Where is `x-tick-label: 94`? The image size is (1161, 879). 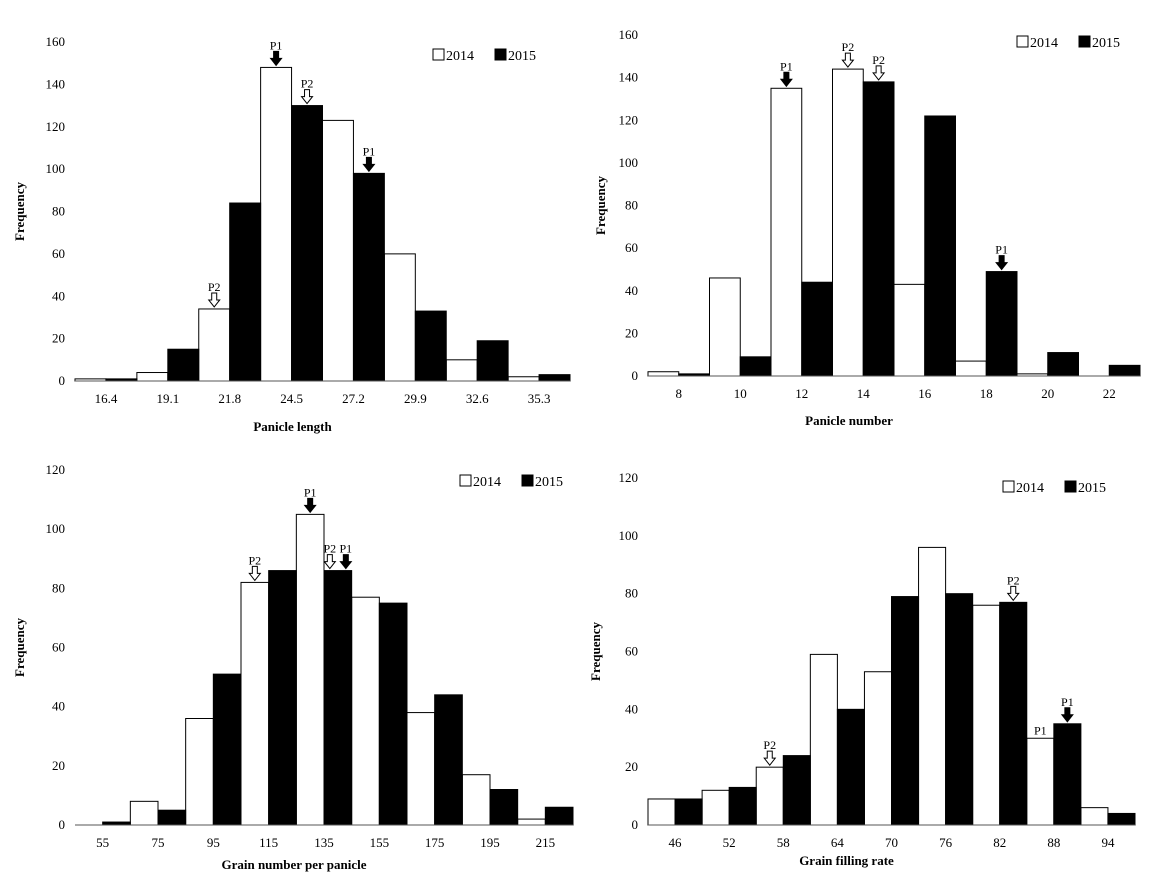 x-tick-label: 94 is located at coordinates (1108, 842).